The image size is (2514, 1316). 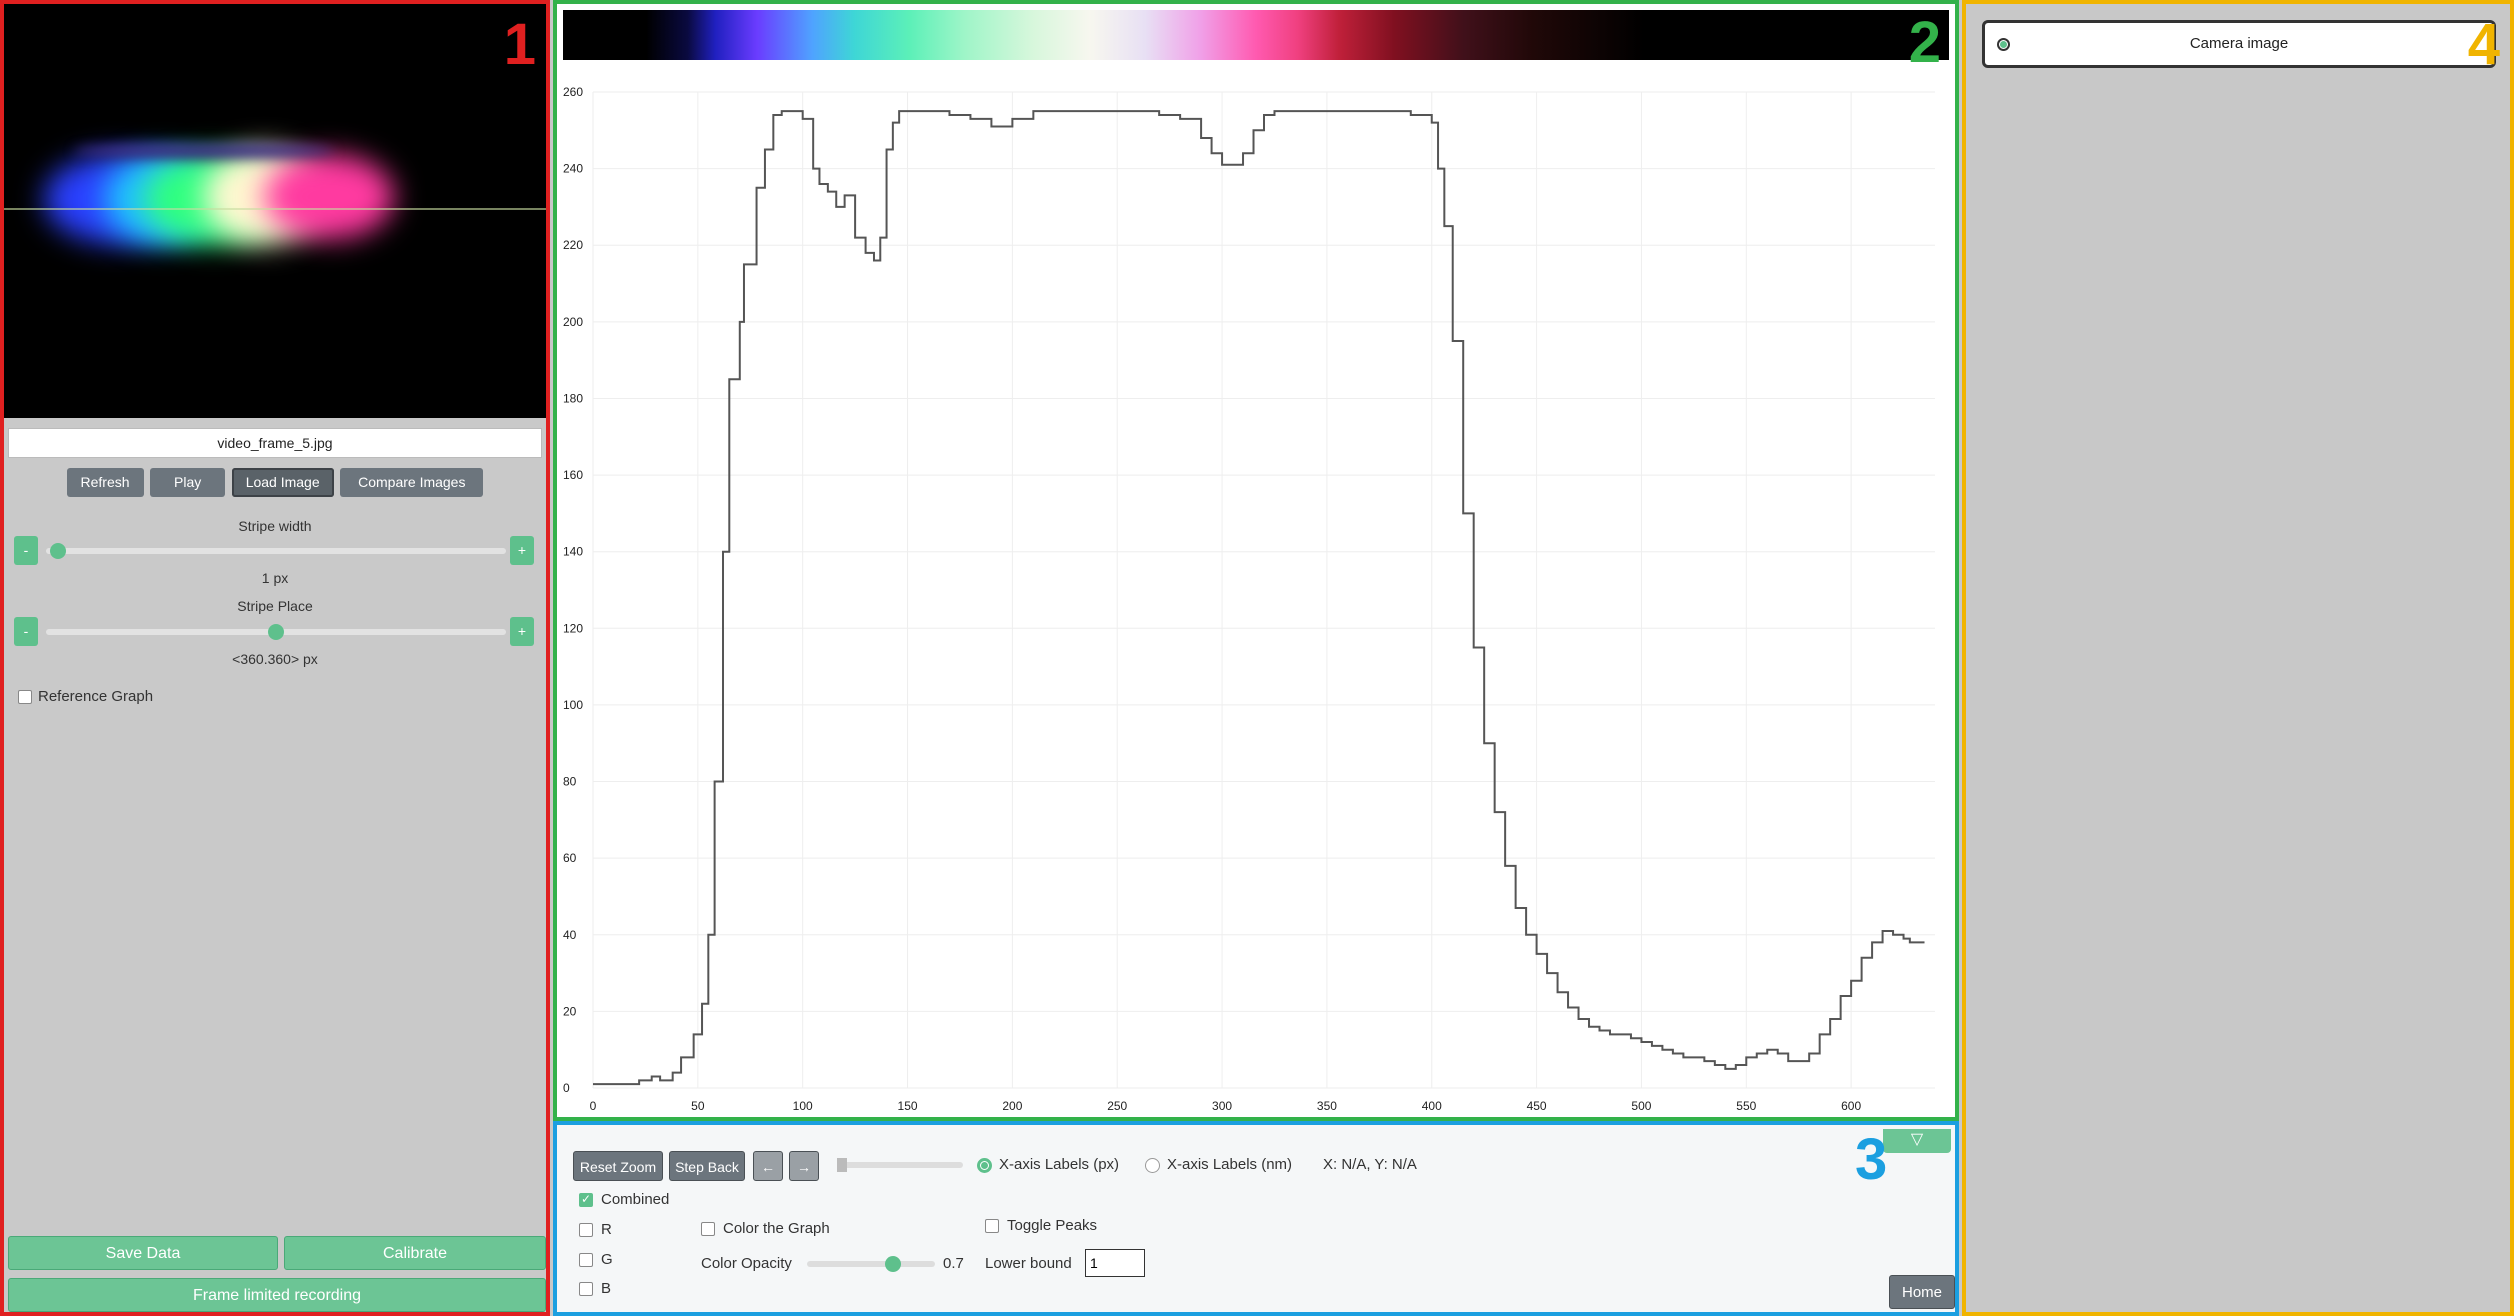 What do you see at coordinates (275, 606) in the screenshot?
I see `stripe-place-label: Stripe Place` at bounding box center [275, 606].